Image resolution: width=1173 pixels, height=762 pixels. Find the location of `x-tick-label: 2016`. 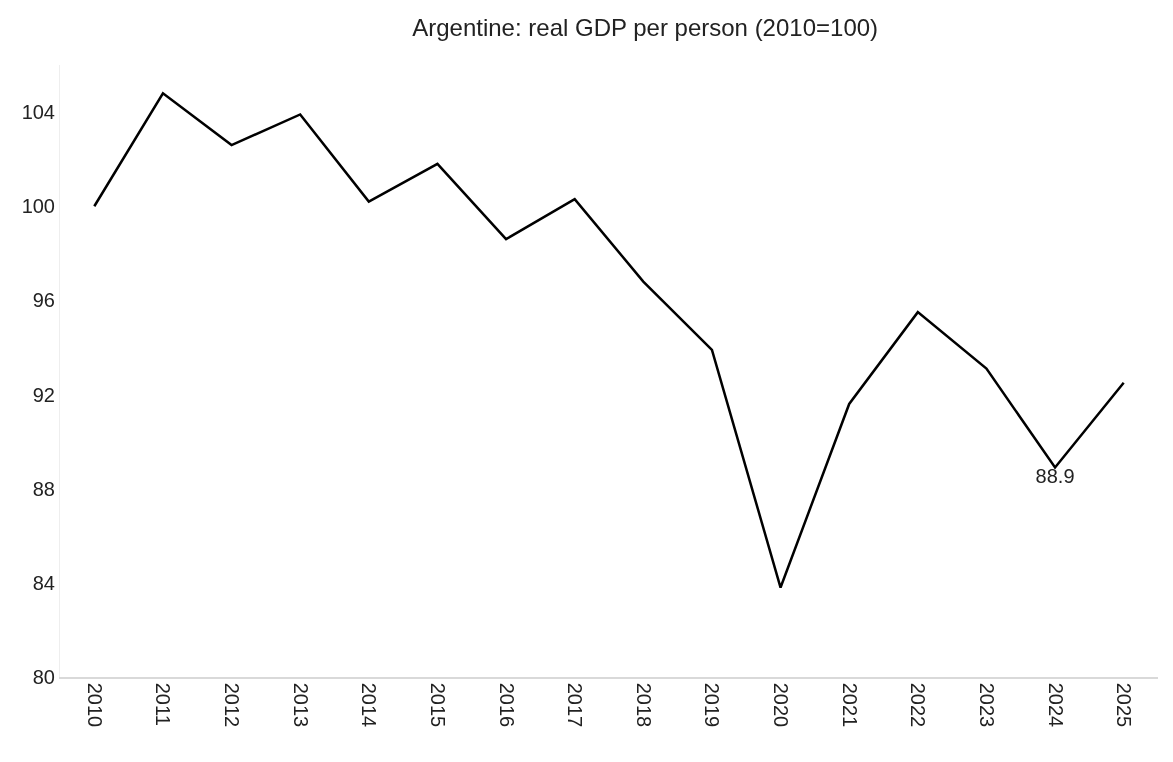

x-tick-label: 2016 is located at coordinates (506, 705).